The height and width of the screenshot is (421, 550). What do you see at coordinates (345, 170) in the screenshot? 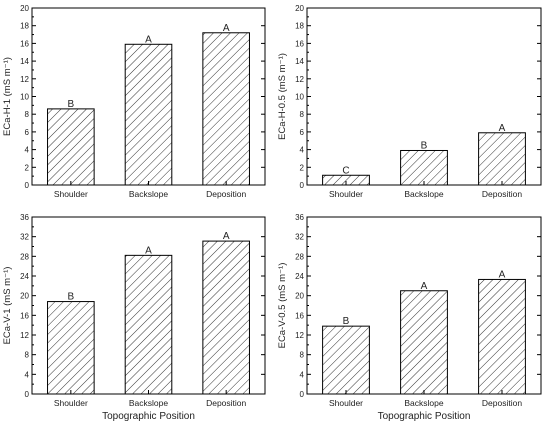
I see `significance-letter: C` at bounding box center [345, 170].